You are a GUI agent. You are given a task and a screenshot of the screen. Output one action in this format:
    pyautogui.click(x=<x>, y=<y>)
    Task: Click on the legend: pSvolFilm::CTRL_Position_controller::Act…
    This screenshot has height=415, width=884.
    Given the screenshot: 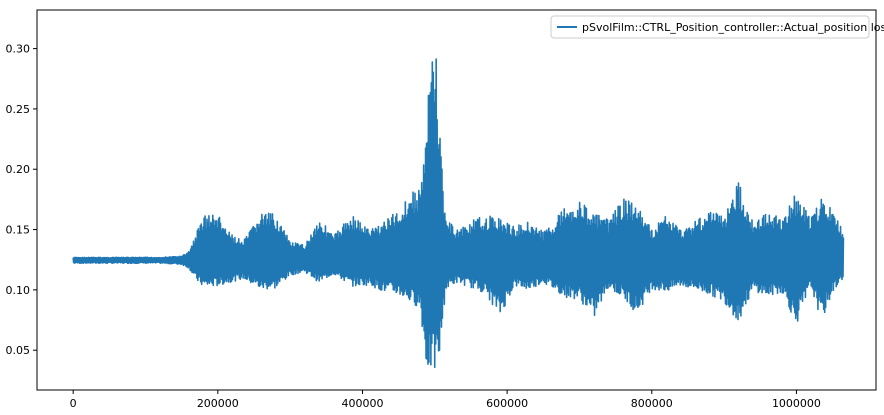 What is the action you would take?
    pyautogui.click(x=717, y=27)
    